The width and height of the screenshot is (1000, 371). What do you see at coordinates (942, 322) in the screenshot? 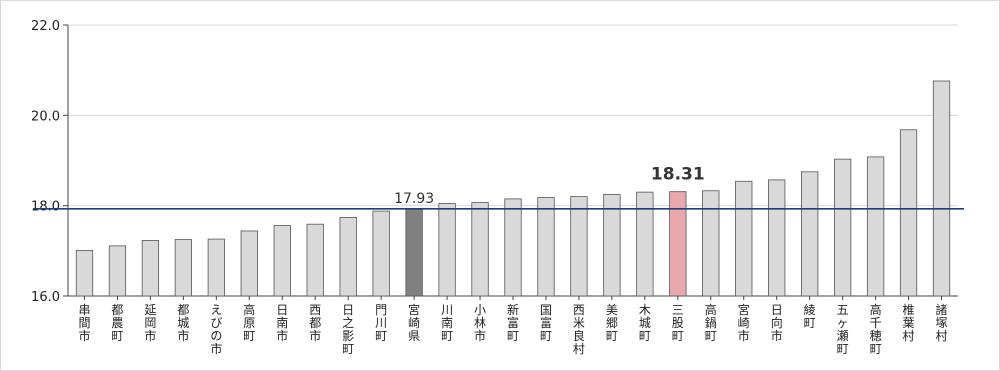
I see `x-tick-label: 諸塚村` at bounding box center [942, 322].